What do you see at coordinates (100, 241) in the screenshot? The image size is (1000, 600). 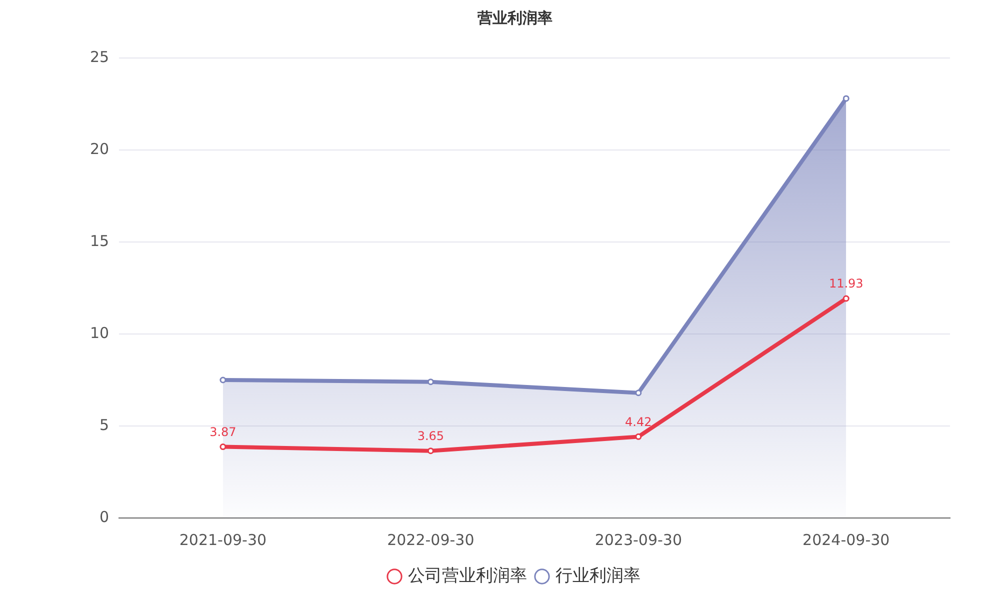 I see `y-tick-label: 15` at bounding box center [100, 241].